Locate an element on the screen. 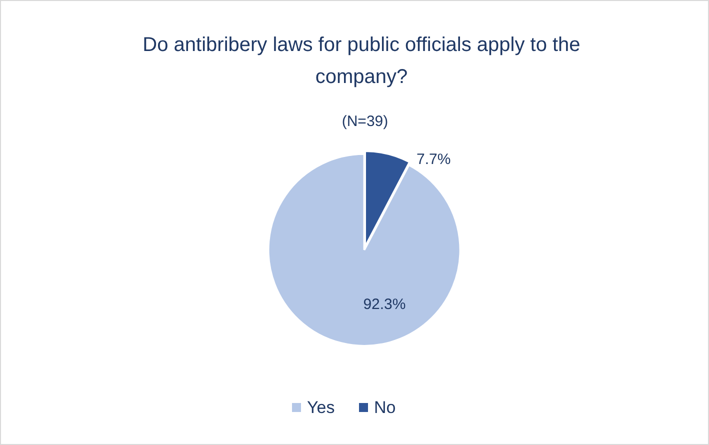 The image size is (709, 445). legend-label: No is located at coordinates (385, 407).